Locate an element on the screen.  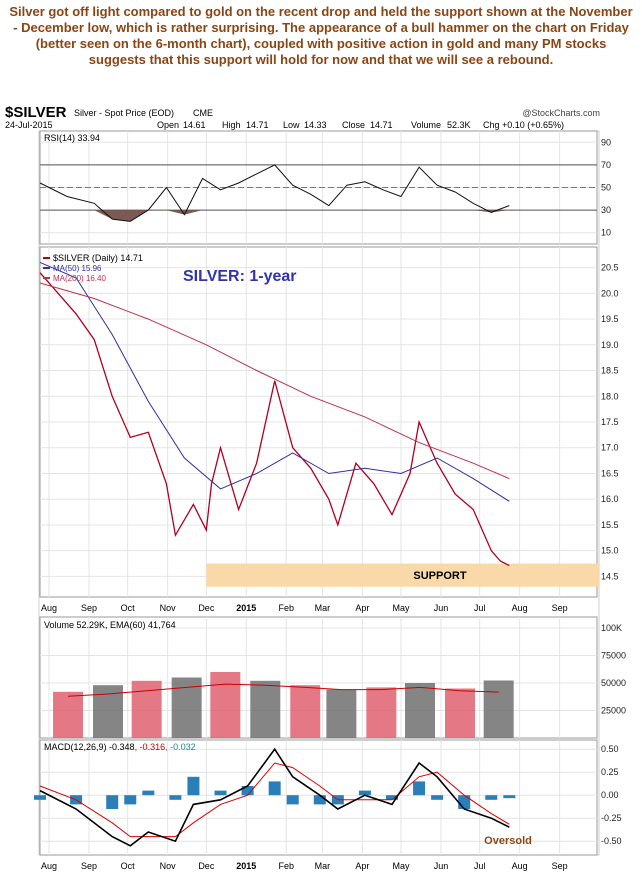
volume-label: Volume 52.29K, EMA(60) 41,764 is located at coordinates (110, 625).